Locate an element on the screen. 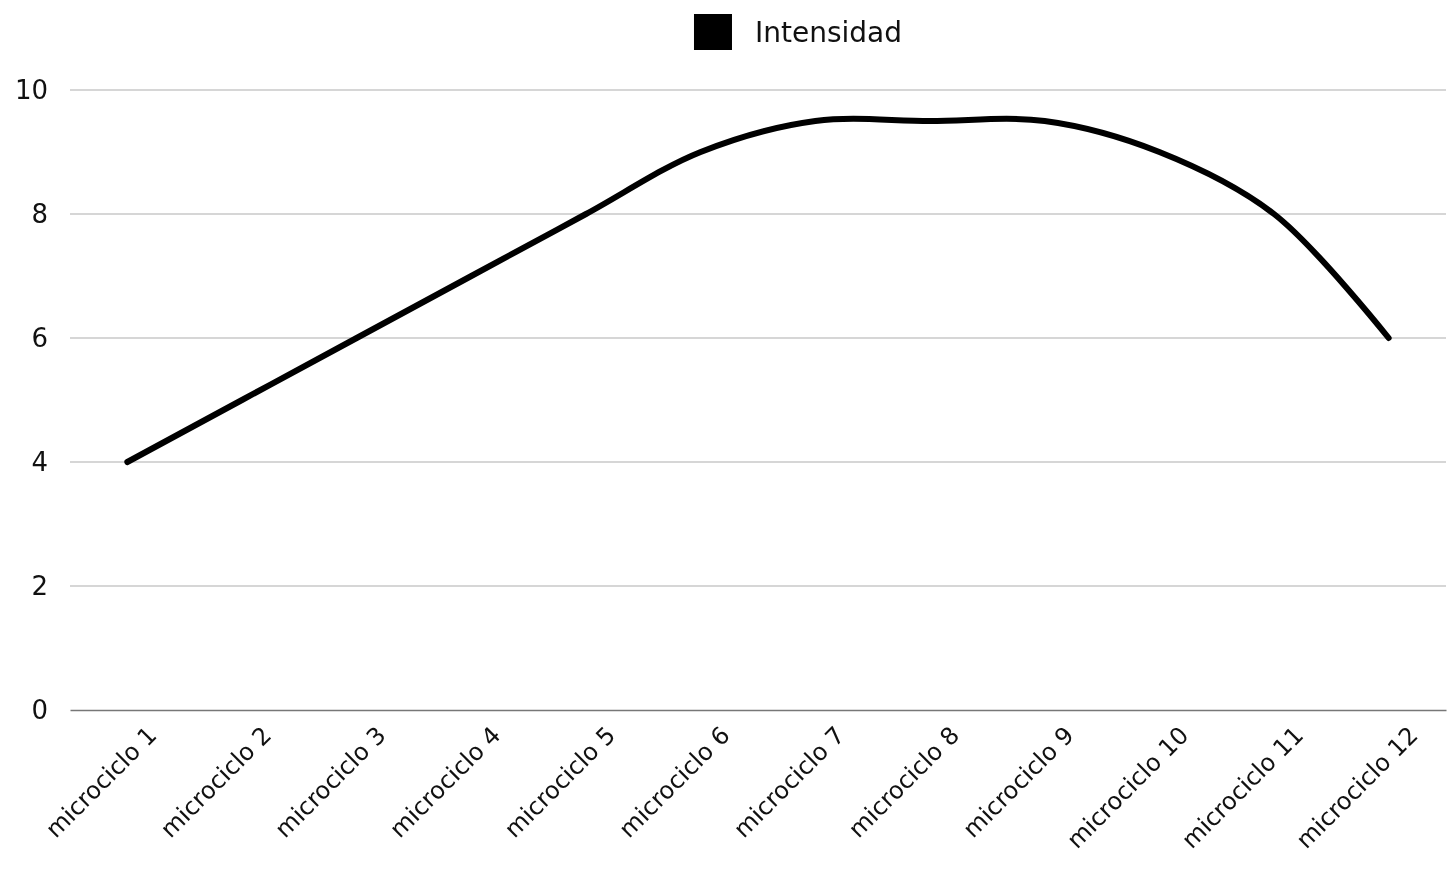 The image size is (1456, 890). y-tick-label: 0 is located at coordinates (39, 709).